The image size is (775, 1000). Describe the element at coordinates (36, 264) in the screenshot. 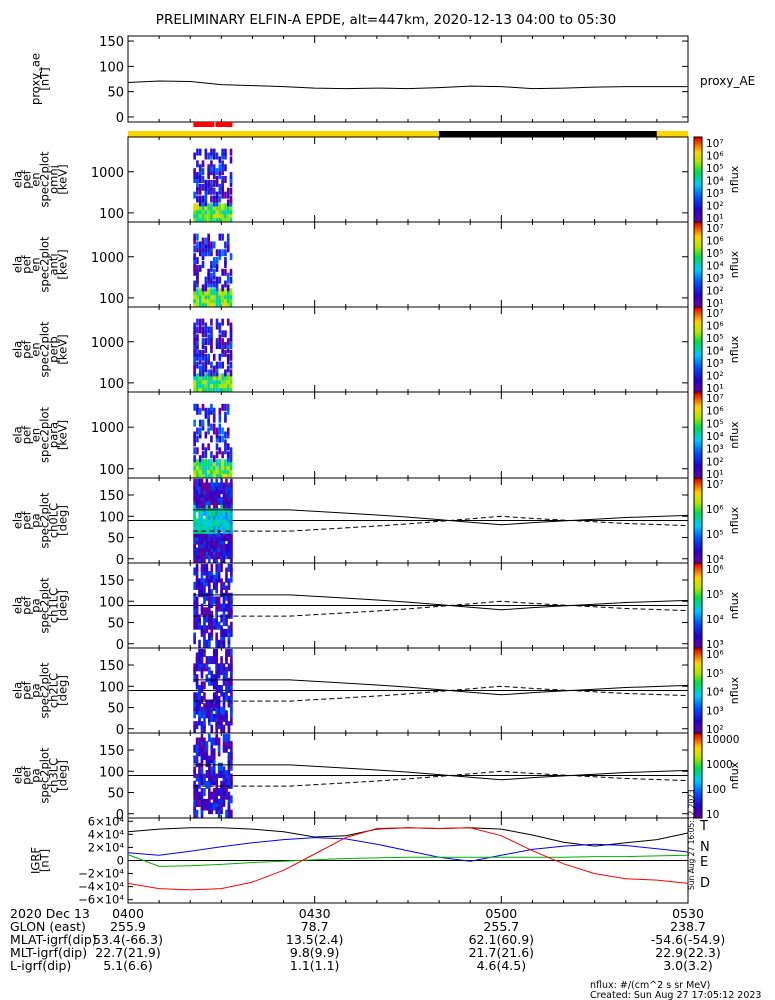

I see `y-axis-label: en` at that location.